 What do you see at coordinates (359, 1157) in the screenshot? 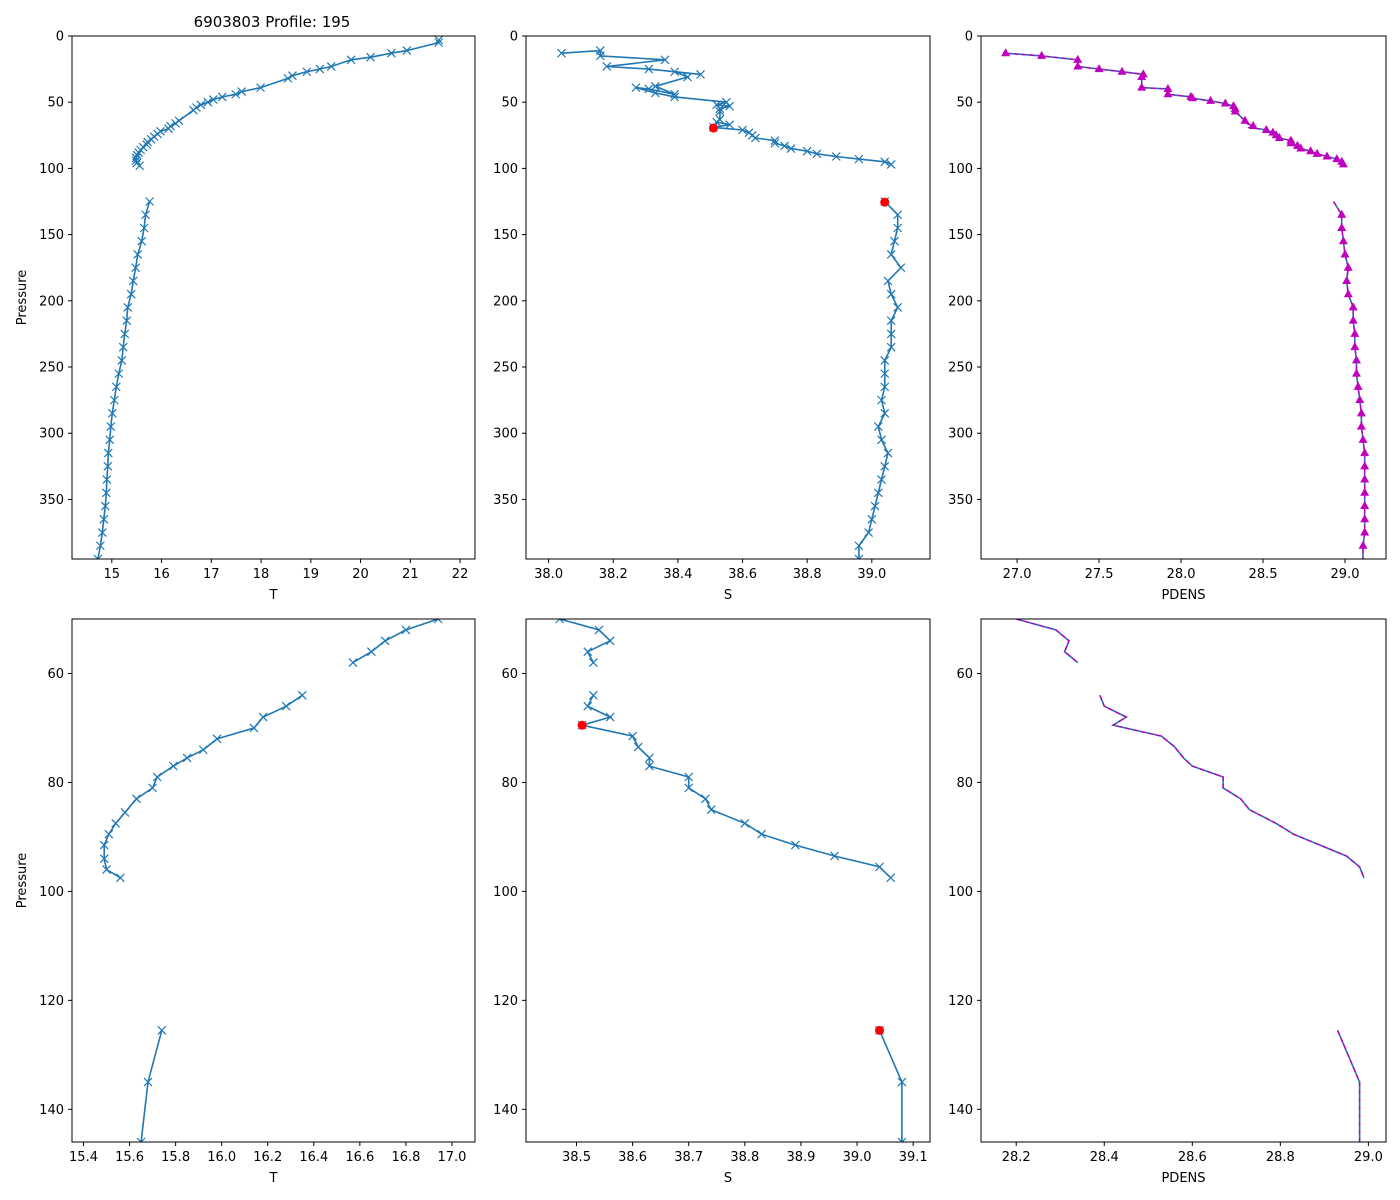
I see `x-tick-label: 16.6` at bounding box center [359, 1157].